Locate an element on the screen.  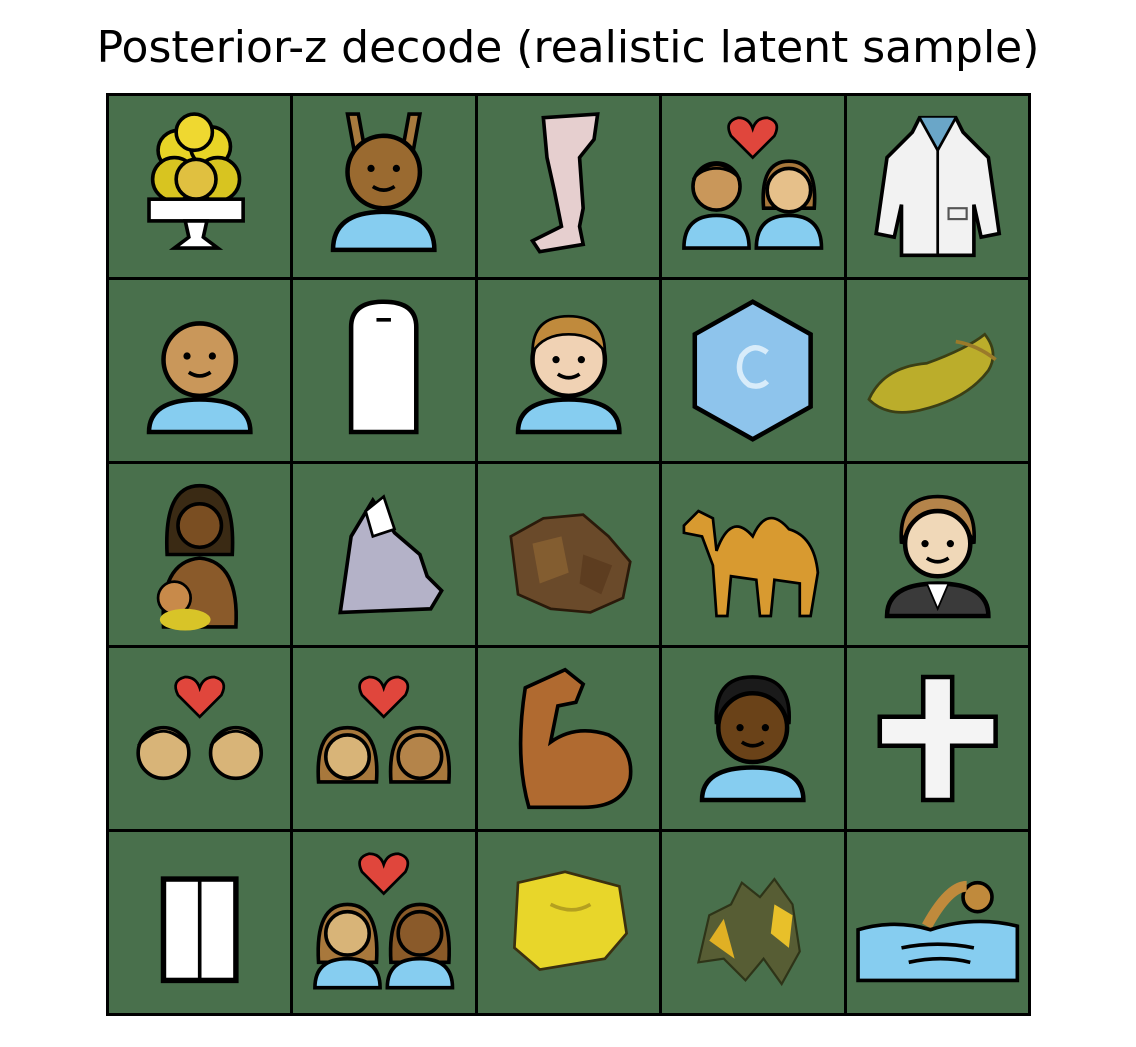
person-dark-skin-icon is located at coordinates (752, 739).